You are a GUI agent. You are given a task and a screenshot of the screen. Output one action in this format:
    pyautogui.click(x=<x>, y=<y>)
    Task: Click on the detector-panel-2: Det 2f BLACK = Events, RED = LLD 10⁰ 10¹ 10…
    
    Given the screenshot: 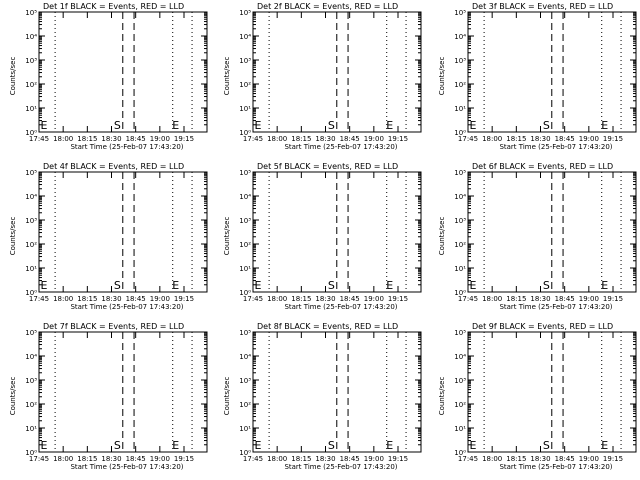 What is the action you would take?
    pyautogui.click(x=322, y=76)
    